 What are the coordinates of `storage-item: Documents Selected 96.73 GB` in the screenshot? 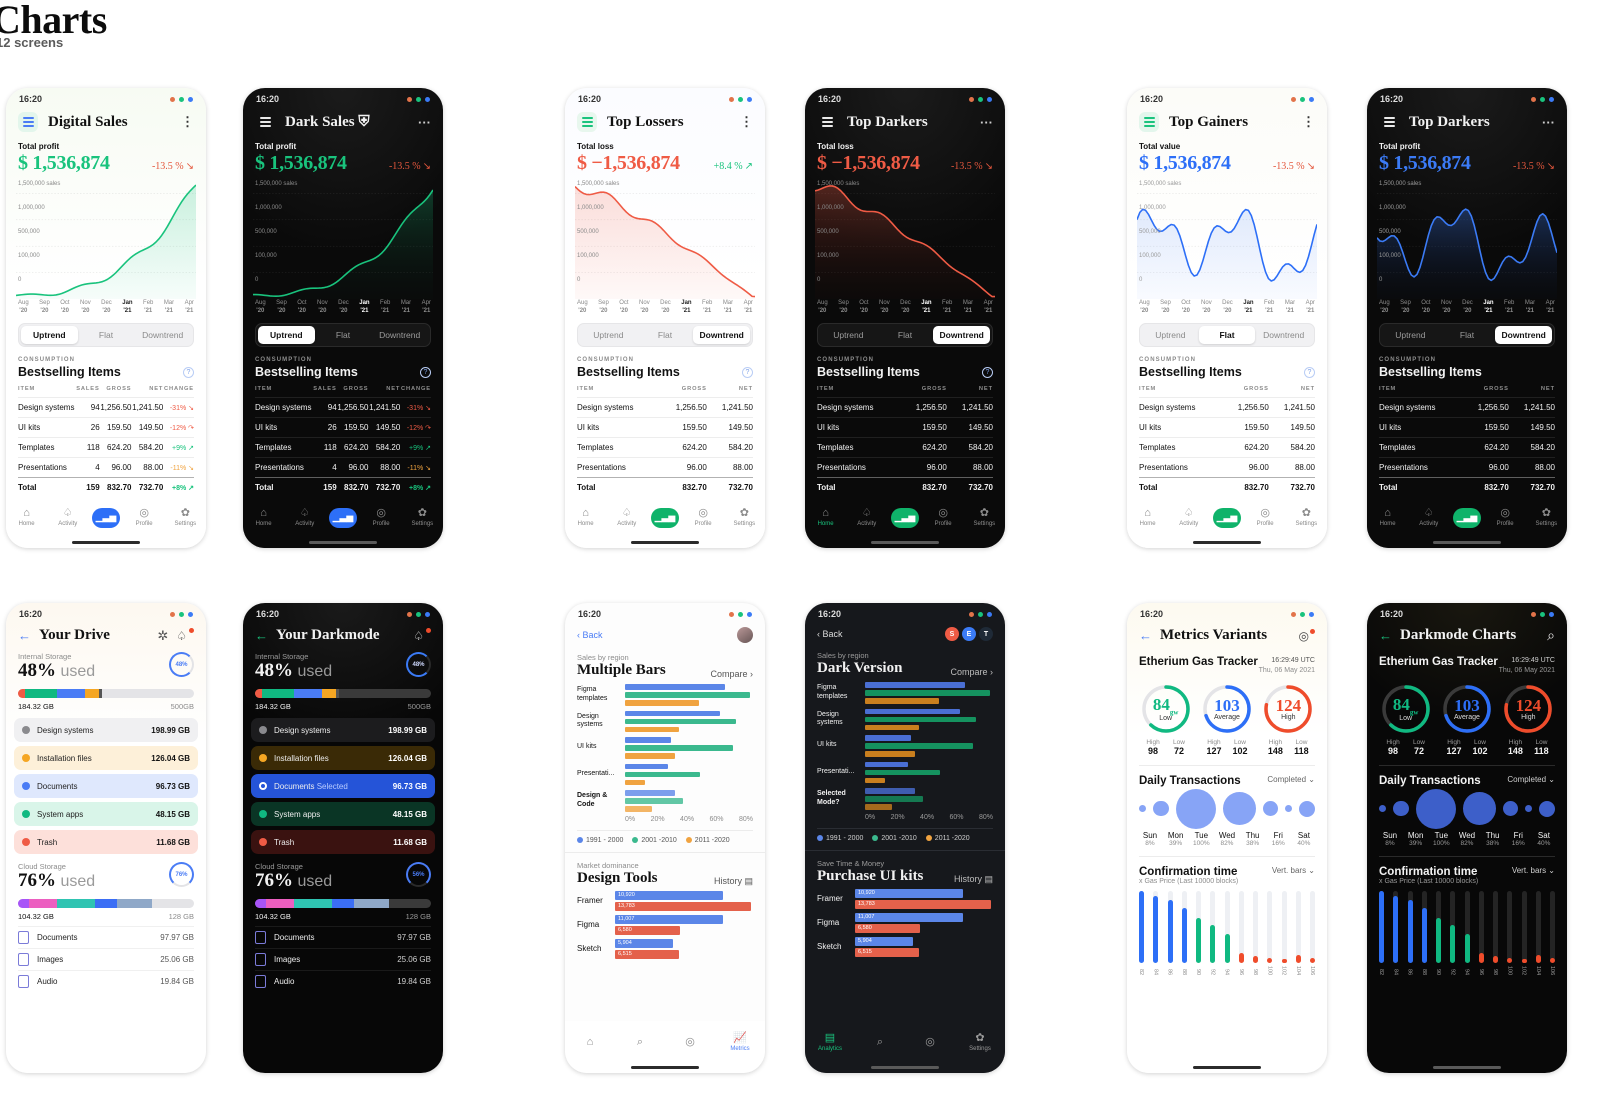 It's located at (343, 786).